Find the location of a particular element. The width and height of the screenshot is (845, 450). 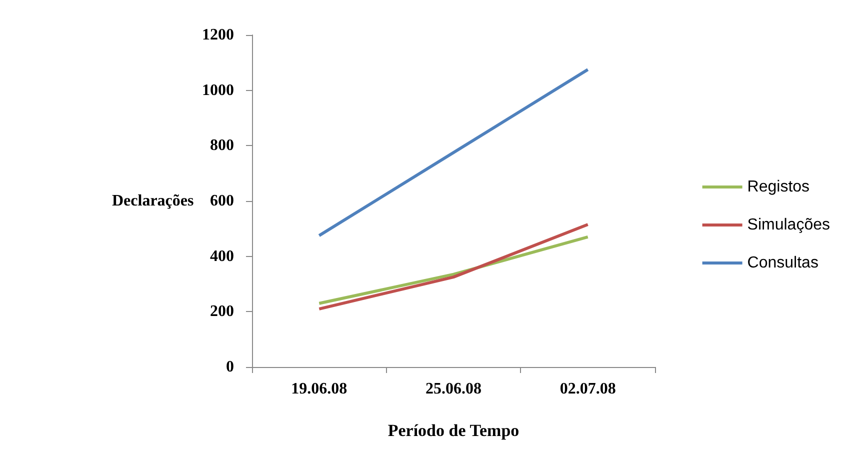

y-tick-label: 200 is located at coordinates (222, 311).